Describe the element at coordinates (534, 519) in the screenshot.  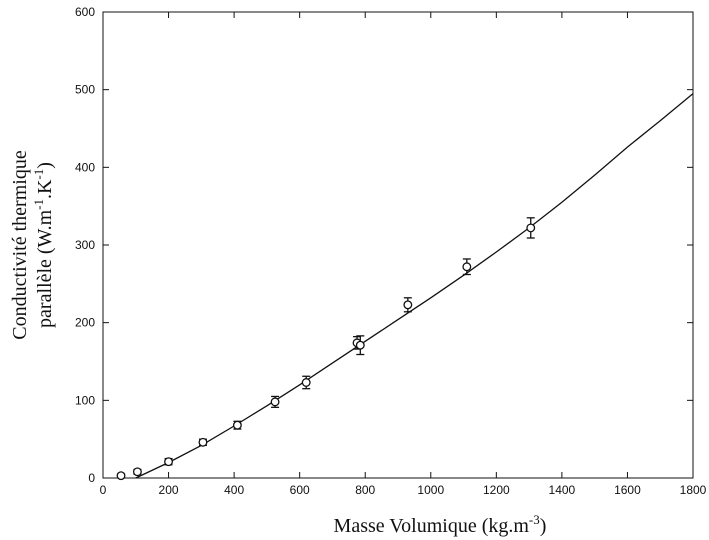
I see `x-axis-title-sup: -3` at that location.